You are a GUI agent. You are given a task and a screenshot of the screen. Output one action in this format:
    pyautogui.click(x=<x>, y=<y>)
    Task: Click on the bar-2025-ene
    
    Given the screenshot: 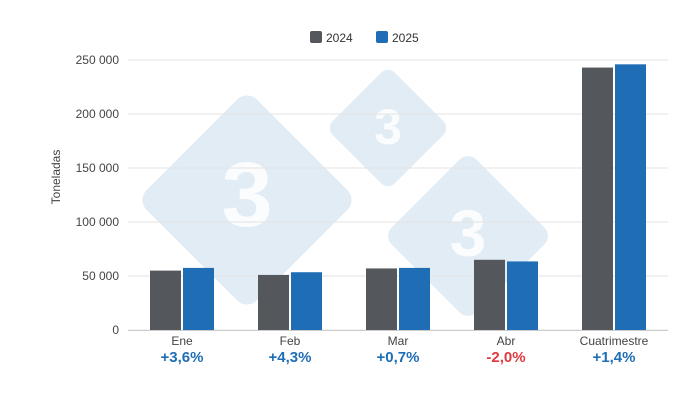 What is the action you would take?
    pyautogui.click(x=198, y=298)
    